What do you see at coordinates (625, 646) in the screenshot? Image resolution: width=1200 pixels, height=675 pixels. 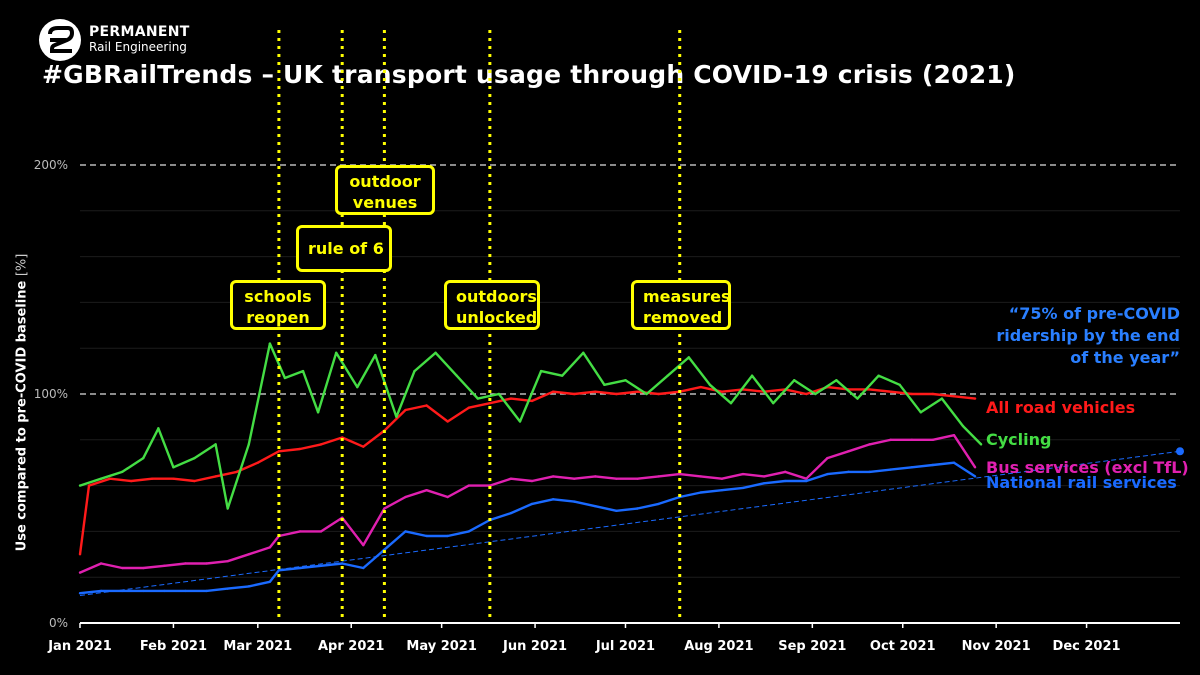 I see `x-tick-label-6: Jul 2021` at bounding box center [625, 646].